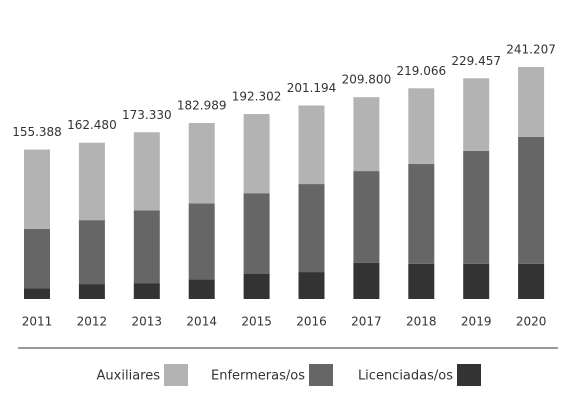 The width and height of the screenshot is (568, 401). Describe the element at coordinates (531, 50) in the screenshot. I see `total-label: 241.207` at that location.